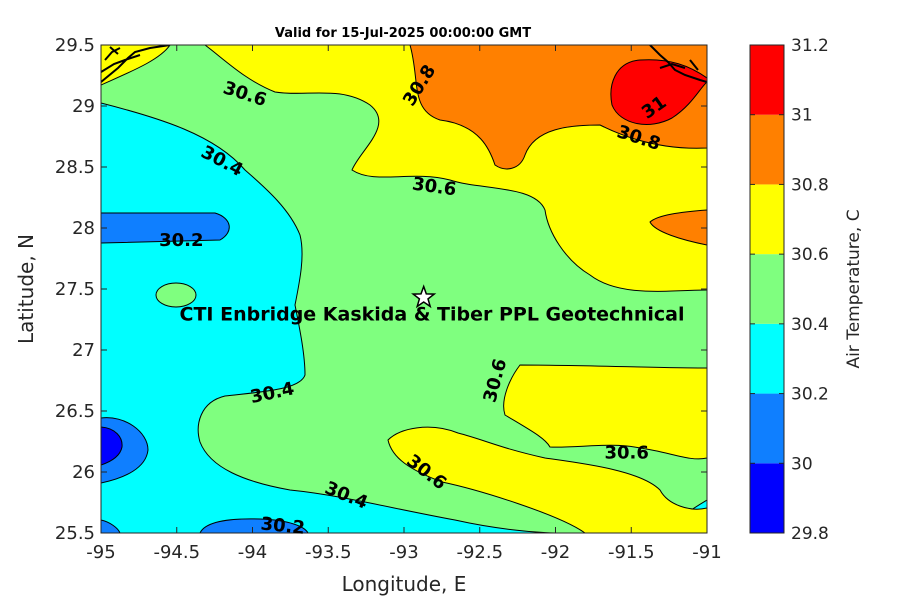 This screenshot has height=600, width=900. Describe the element at coordinates (678, 227) in the screenshot. I see `band-30.8-31.0-east` at that location.